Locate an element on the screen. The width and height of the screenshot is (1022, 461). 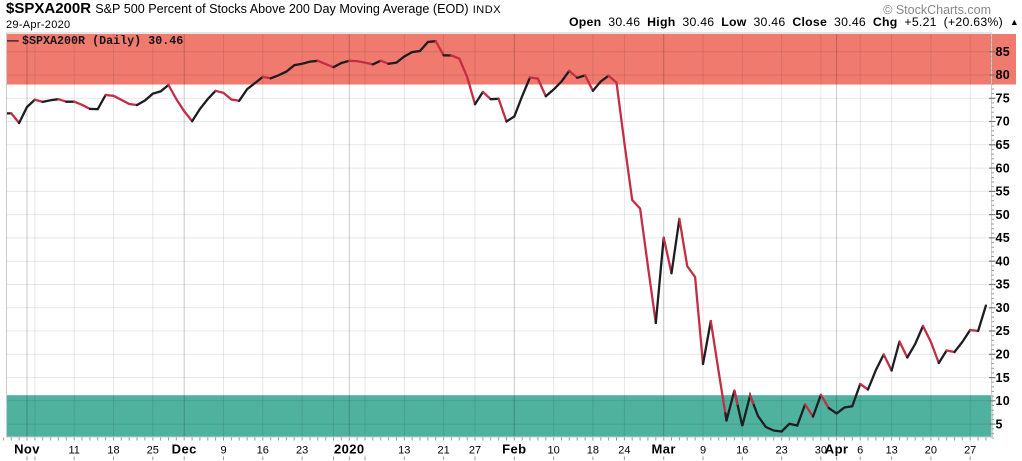
svg-text: Feb is located at coordinates (514, 448).